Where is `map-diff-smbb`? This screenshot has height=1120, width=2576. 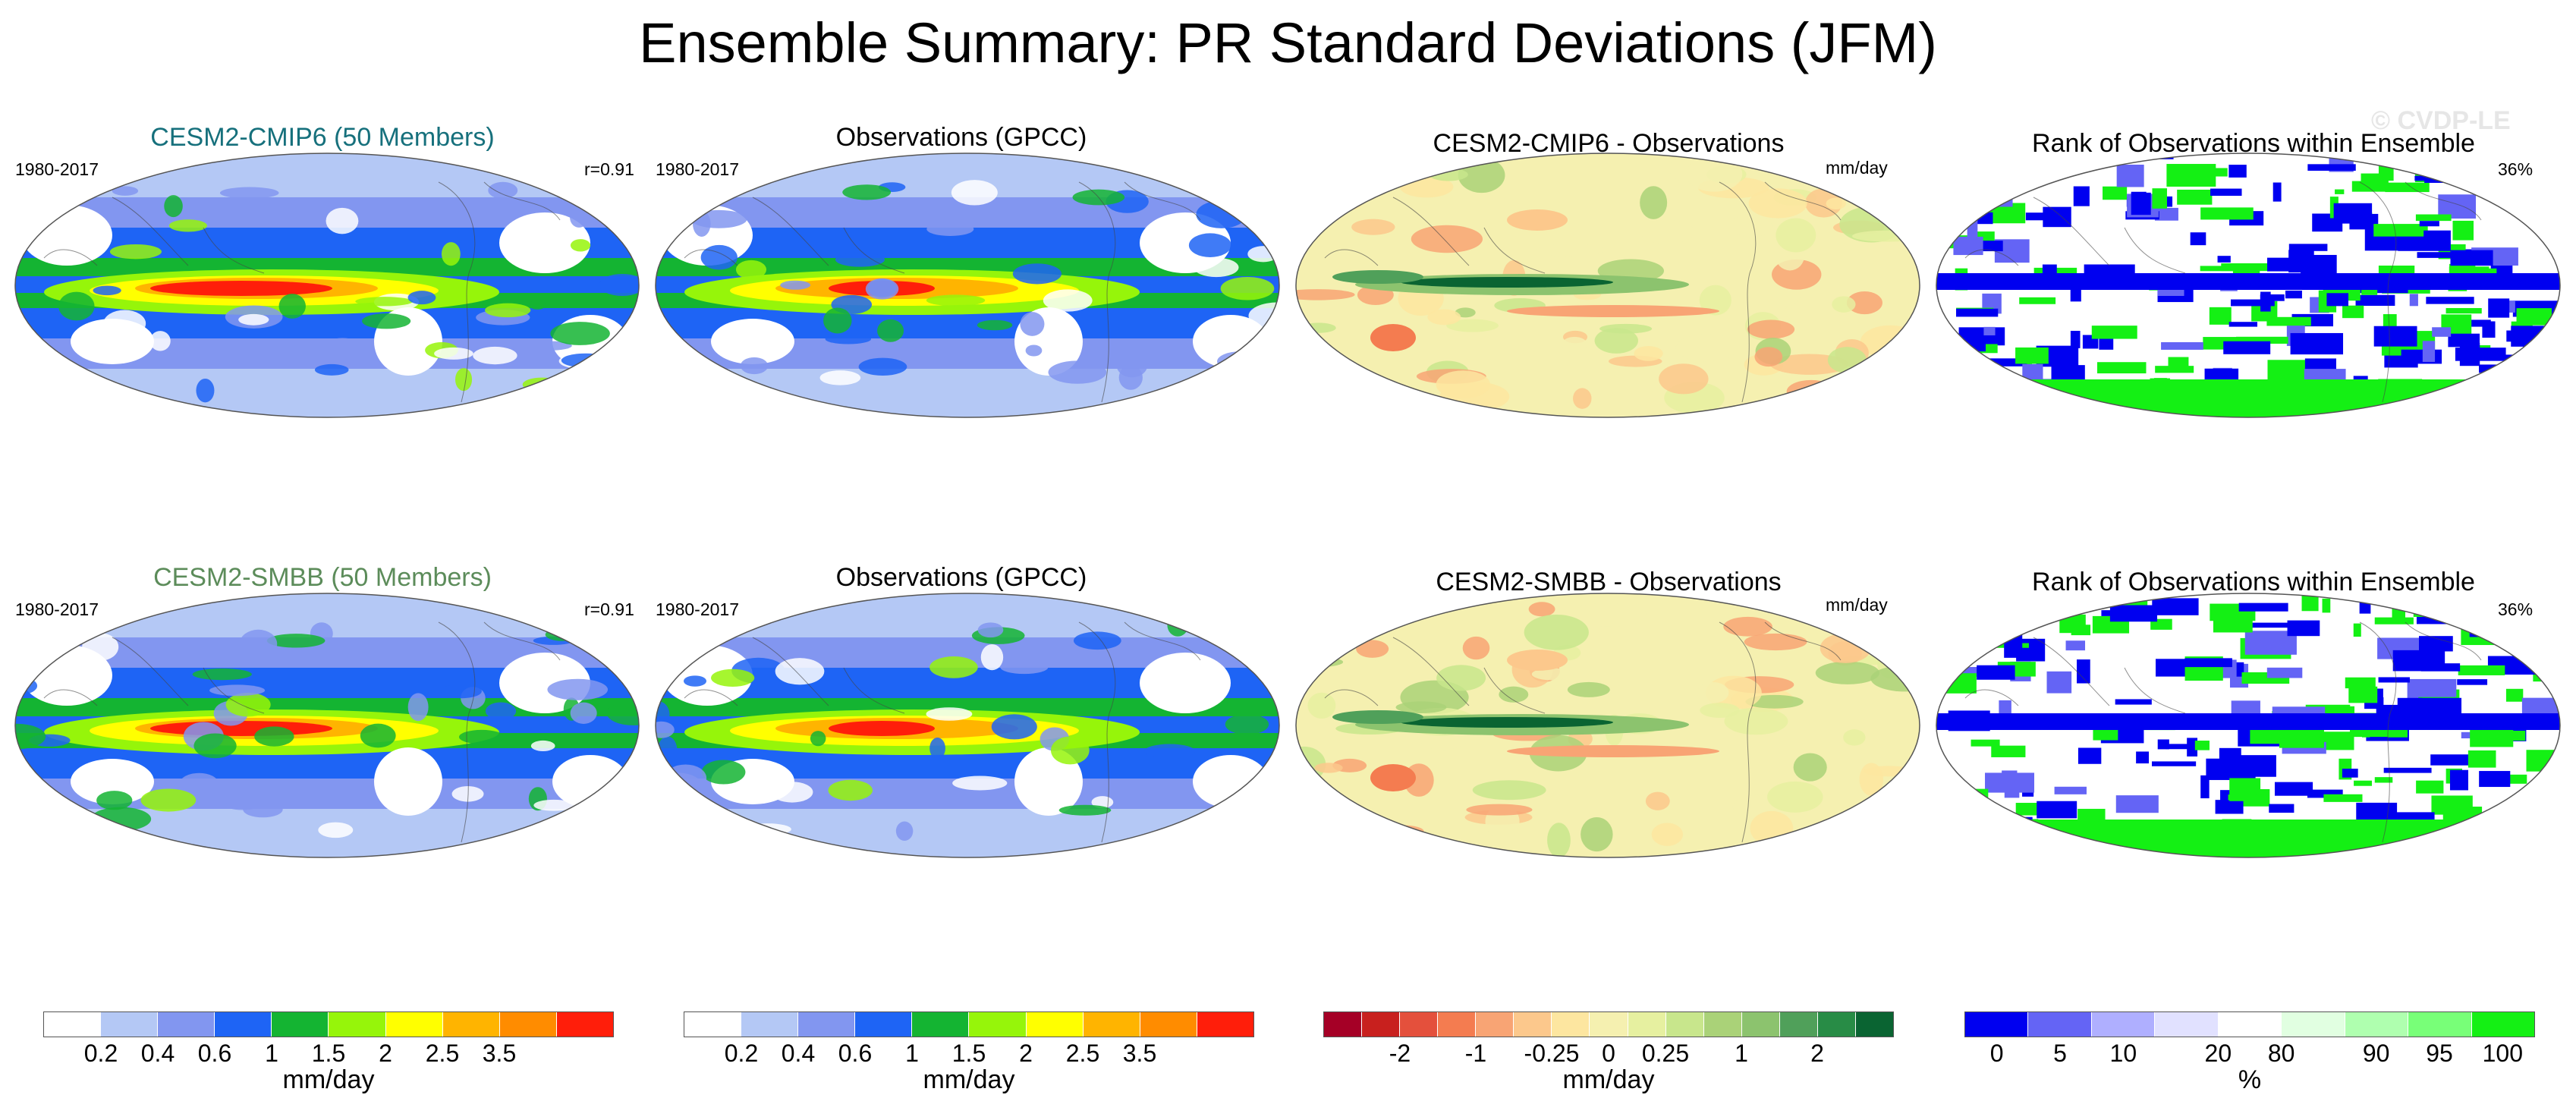
map-diff-smbb is located at coordinates (1607, 725).